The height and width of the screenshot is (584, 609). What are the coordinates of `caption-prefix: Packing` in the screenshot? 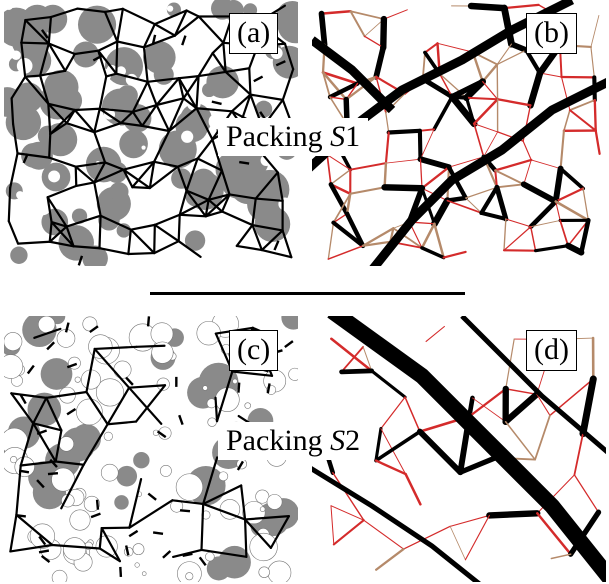 It's located at (278, 440).